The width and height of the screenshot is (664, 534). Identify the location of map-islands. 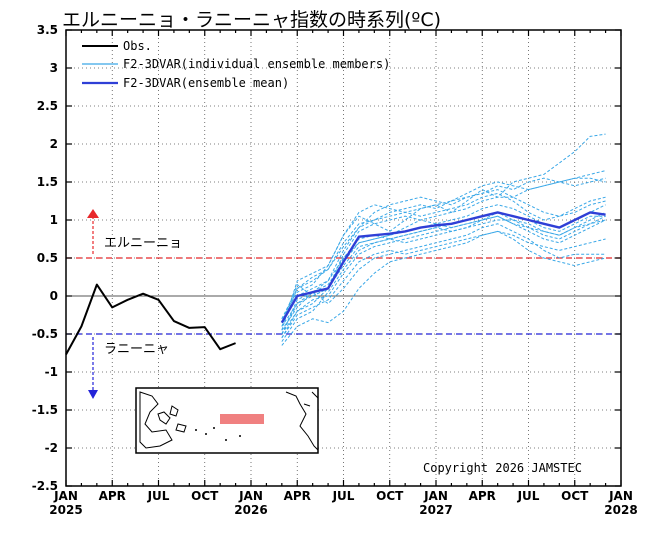
(172, 419).